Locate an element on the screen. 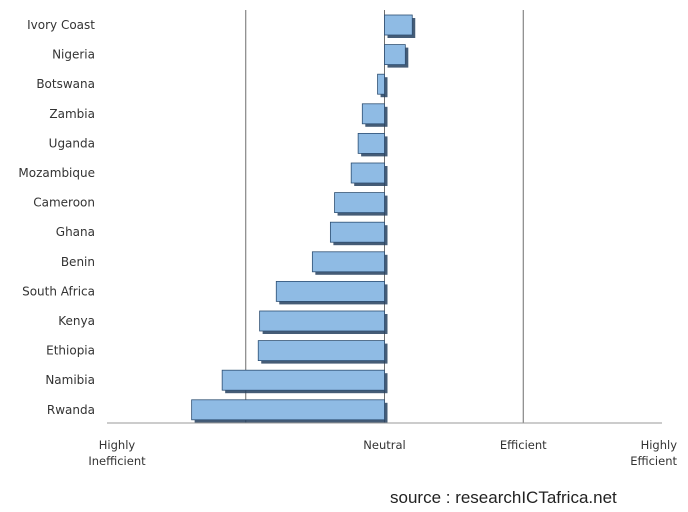 The image size is (688, 512). category-label: Botswana is located at coordinates (65, 84).